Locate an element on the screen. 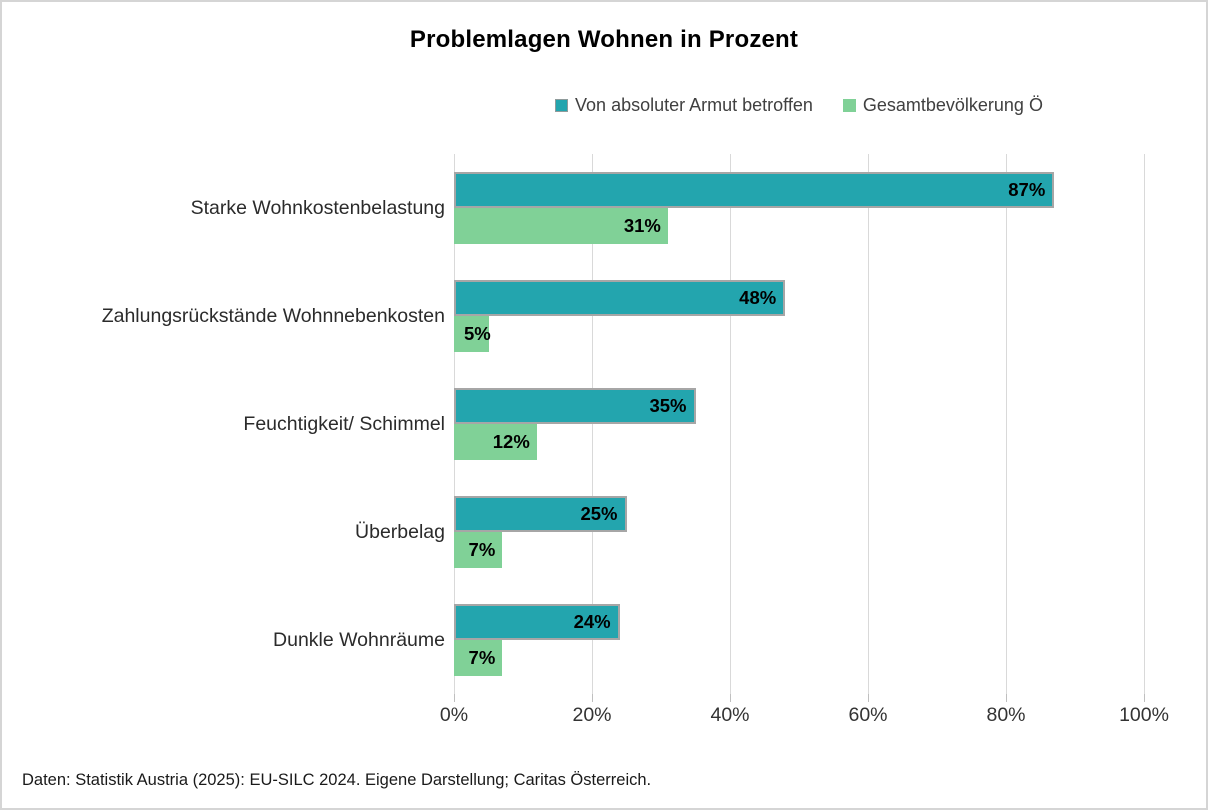 This screenshot has height=810, width=1208. bar-value-label: 12% is located at coordinates (511, 441).